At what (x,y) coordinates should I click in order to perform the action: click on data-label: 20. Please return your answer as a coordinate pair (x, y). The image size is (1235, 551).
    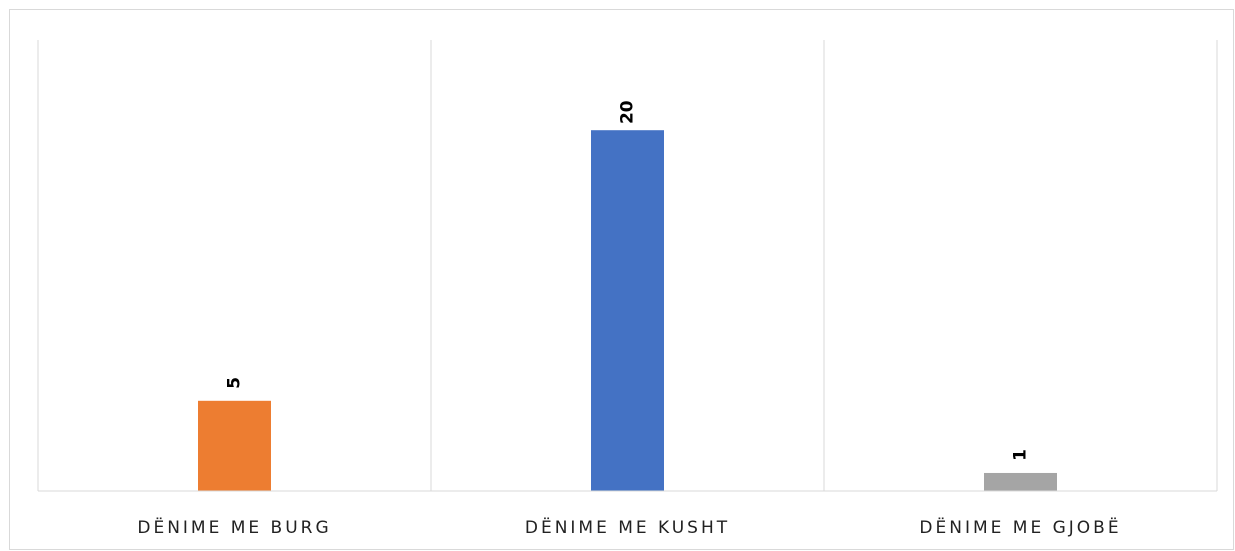
    Looking at the image, I should click on (628, 112).